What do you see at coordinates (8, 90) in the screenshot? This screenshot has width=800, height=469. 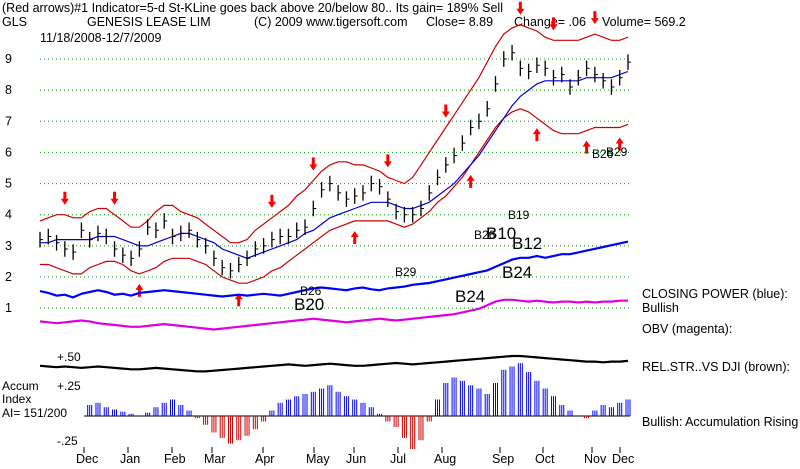 I see `price-tick-label: 8` at bounding box center [8, 90].